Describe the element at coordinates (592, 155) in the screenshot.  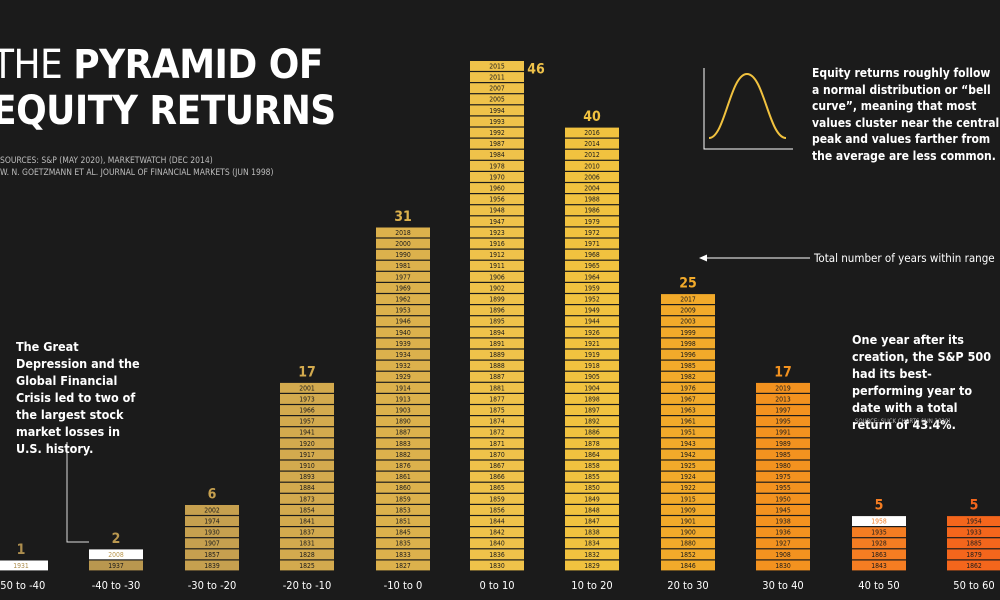
I see `year-label: 2012` at that location.